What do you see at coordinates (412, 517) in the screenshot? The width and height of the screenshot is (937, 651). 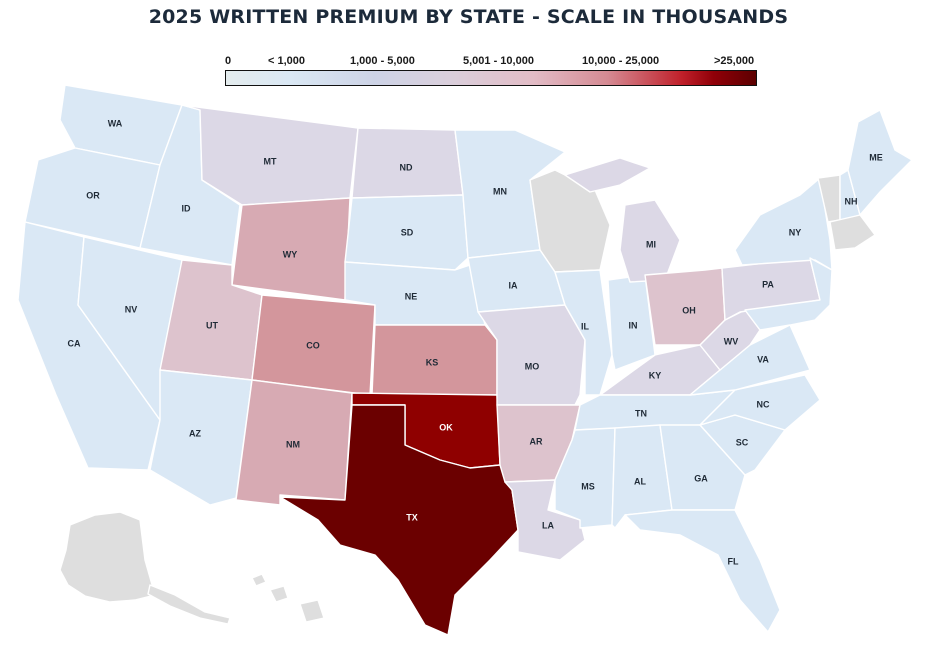 I see `label-TX: TX` at bounding box center [412, 517].